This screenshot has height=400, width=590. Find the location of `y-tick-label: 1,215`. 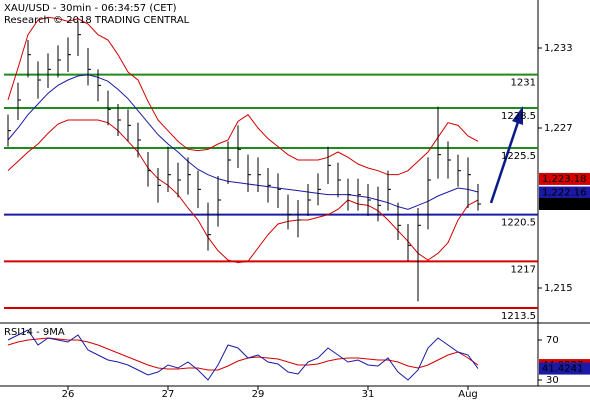

y-tick-label: 1,215 is located at coordinates (558, 288).